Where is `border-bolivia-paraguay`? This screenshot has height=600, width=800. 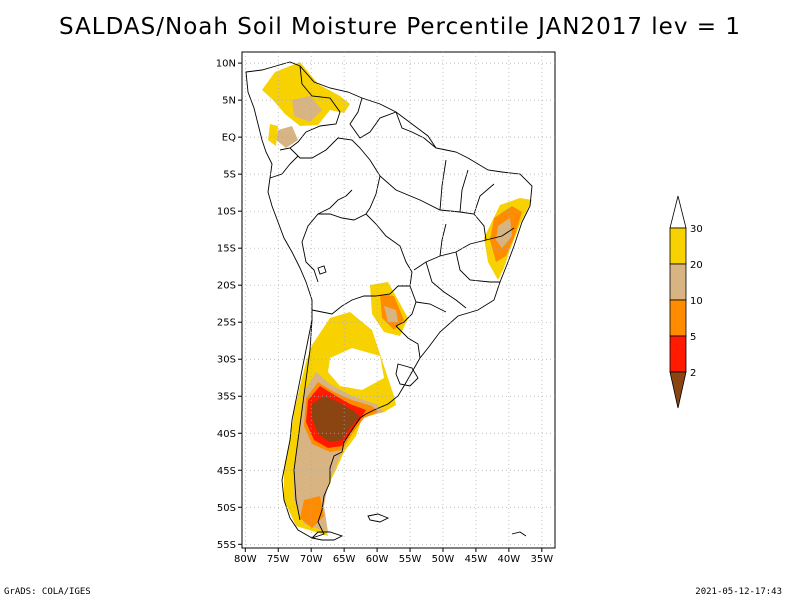
border-bolivia-paraguay is located at coordinates (343, 305).